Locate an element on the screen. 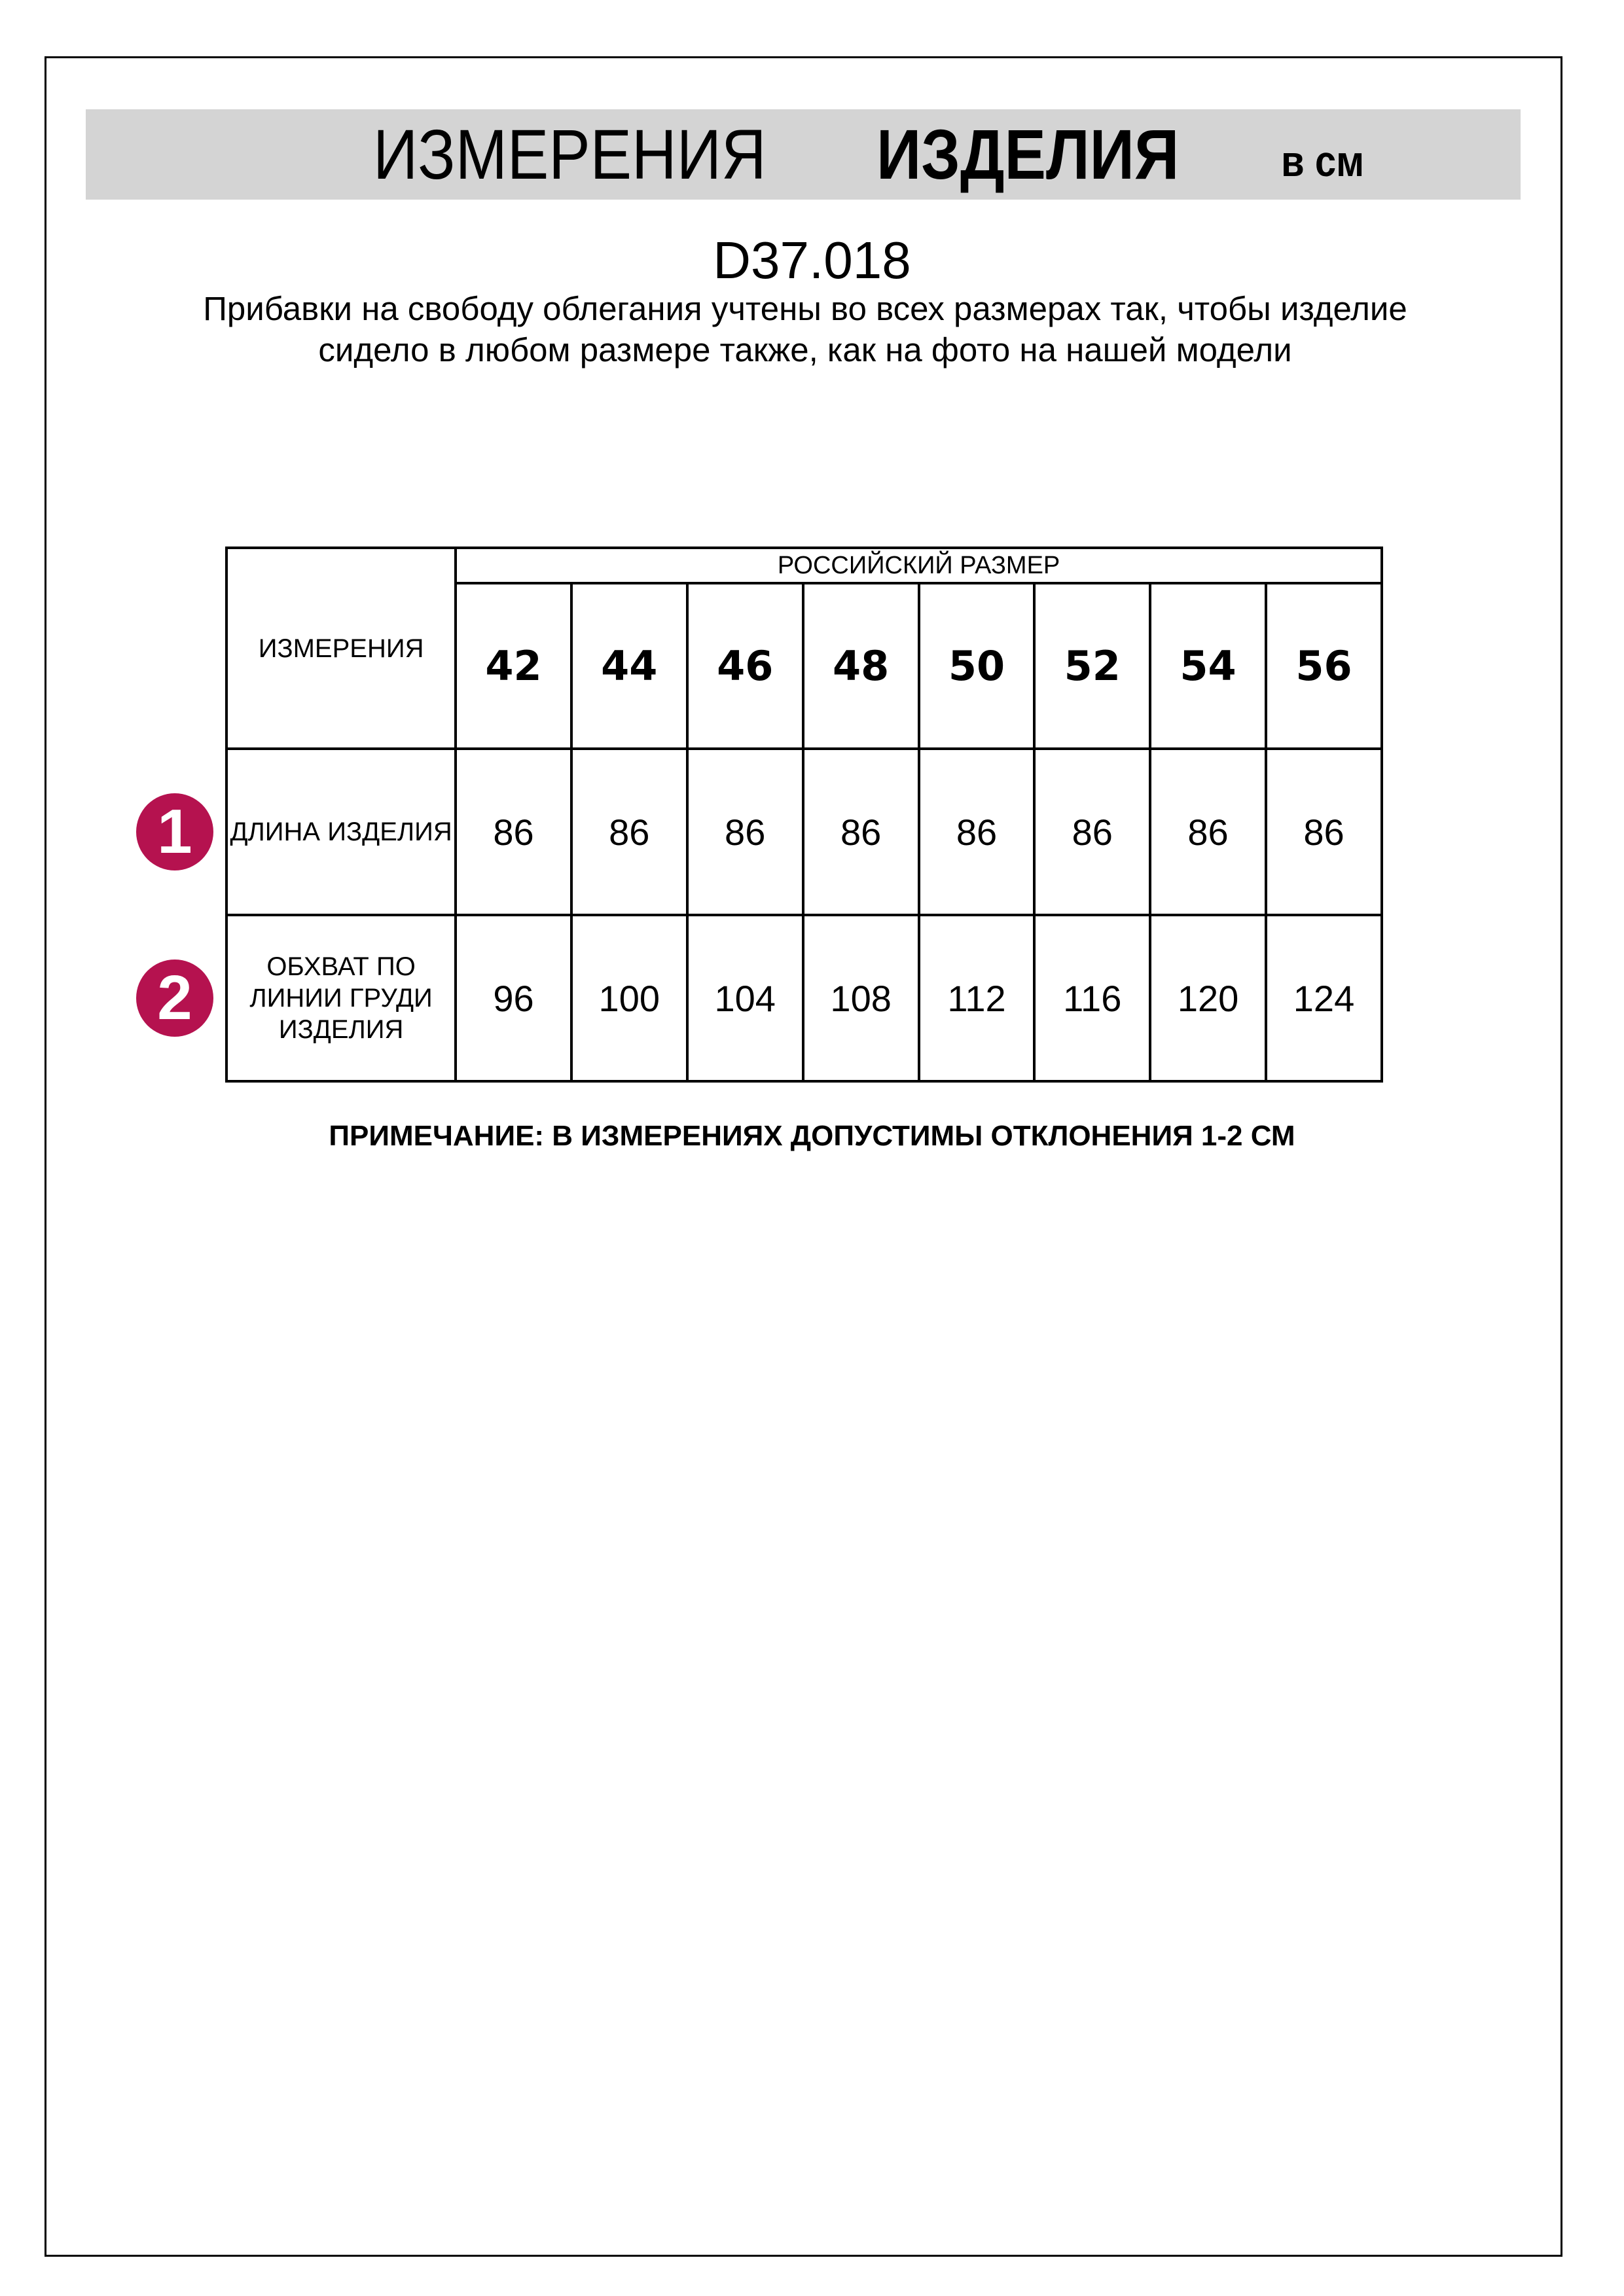  marker-2-icon: 2 is located at coordinates (174, 998).